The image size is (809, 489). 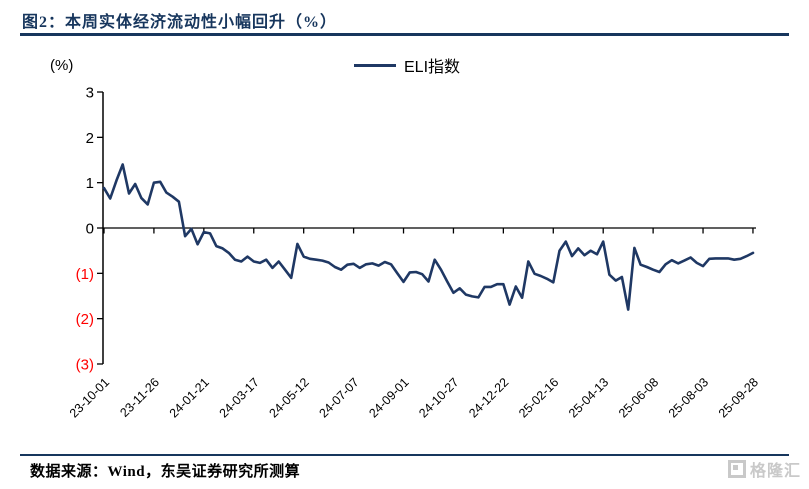 What do you see at coordinates (239, 397) in the screenshot?
I see `x-tick-label: 24-03-17` at bounding box center [239, 397].